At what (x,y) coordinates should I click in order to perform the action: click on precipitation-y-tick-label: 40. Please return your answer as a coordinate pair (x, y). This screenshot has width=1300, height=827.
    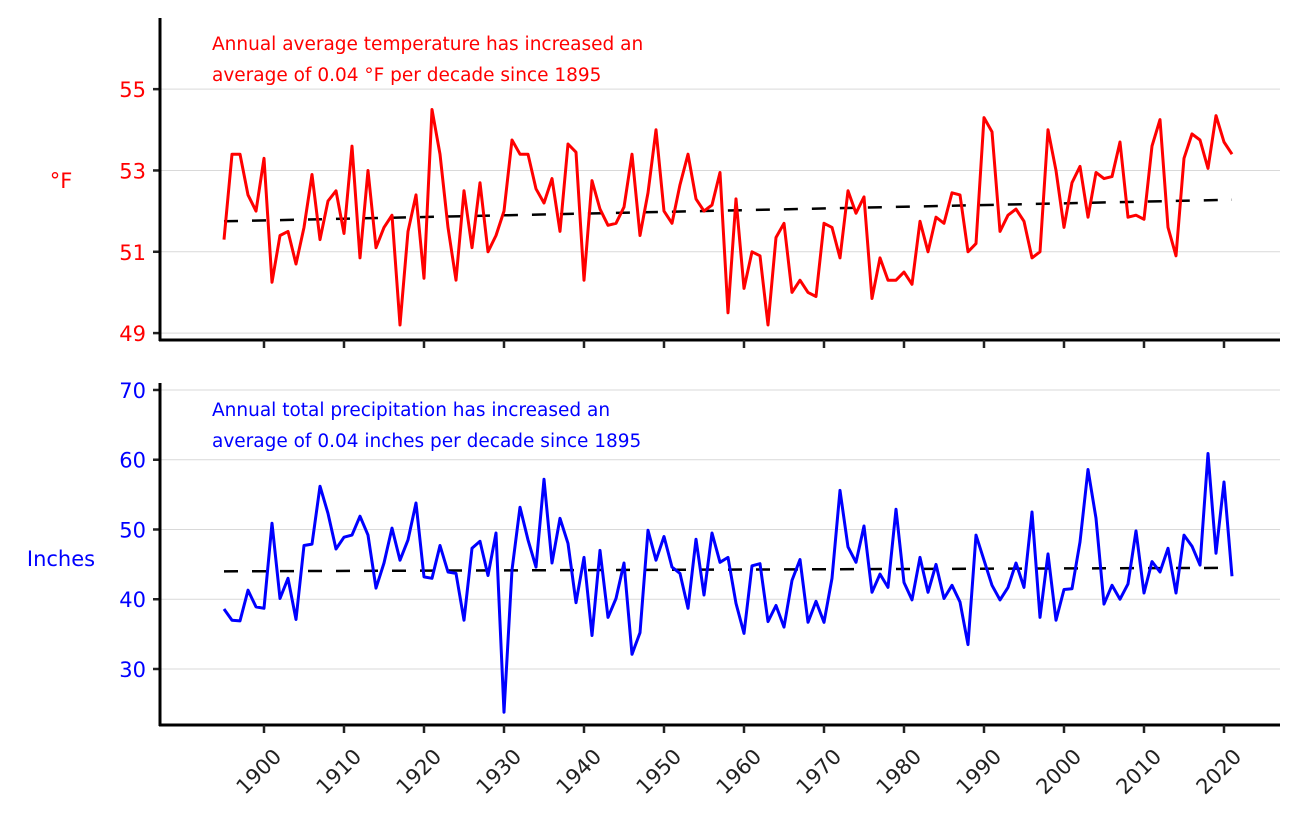
    Looking at the image, I should click on (132, 600).